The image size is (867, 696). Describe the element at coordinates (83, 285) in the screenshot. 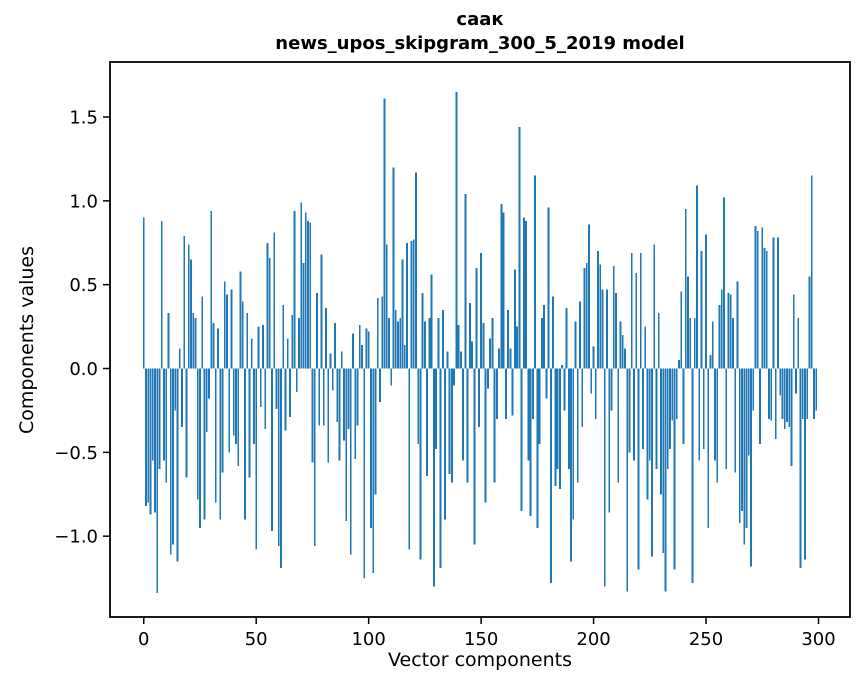

I see `y-tick-label: 0.5` at that location.